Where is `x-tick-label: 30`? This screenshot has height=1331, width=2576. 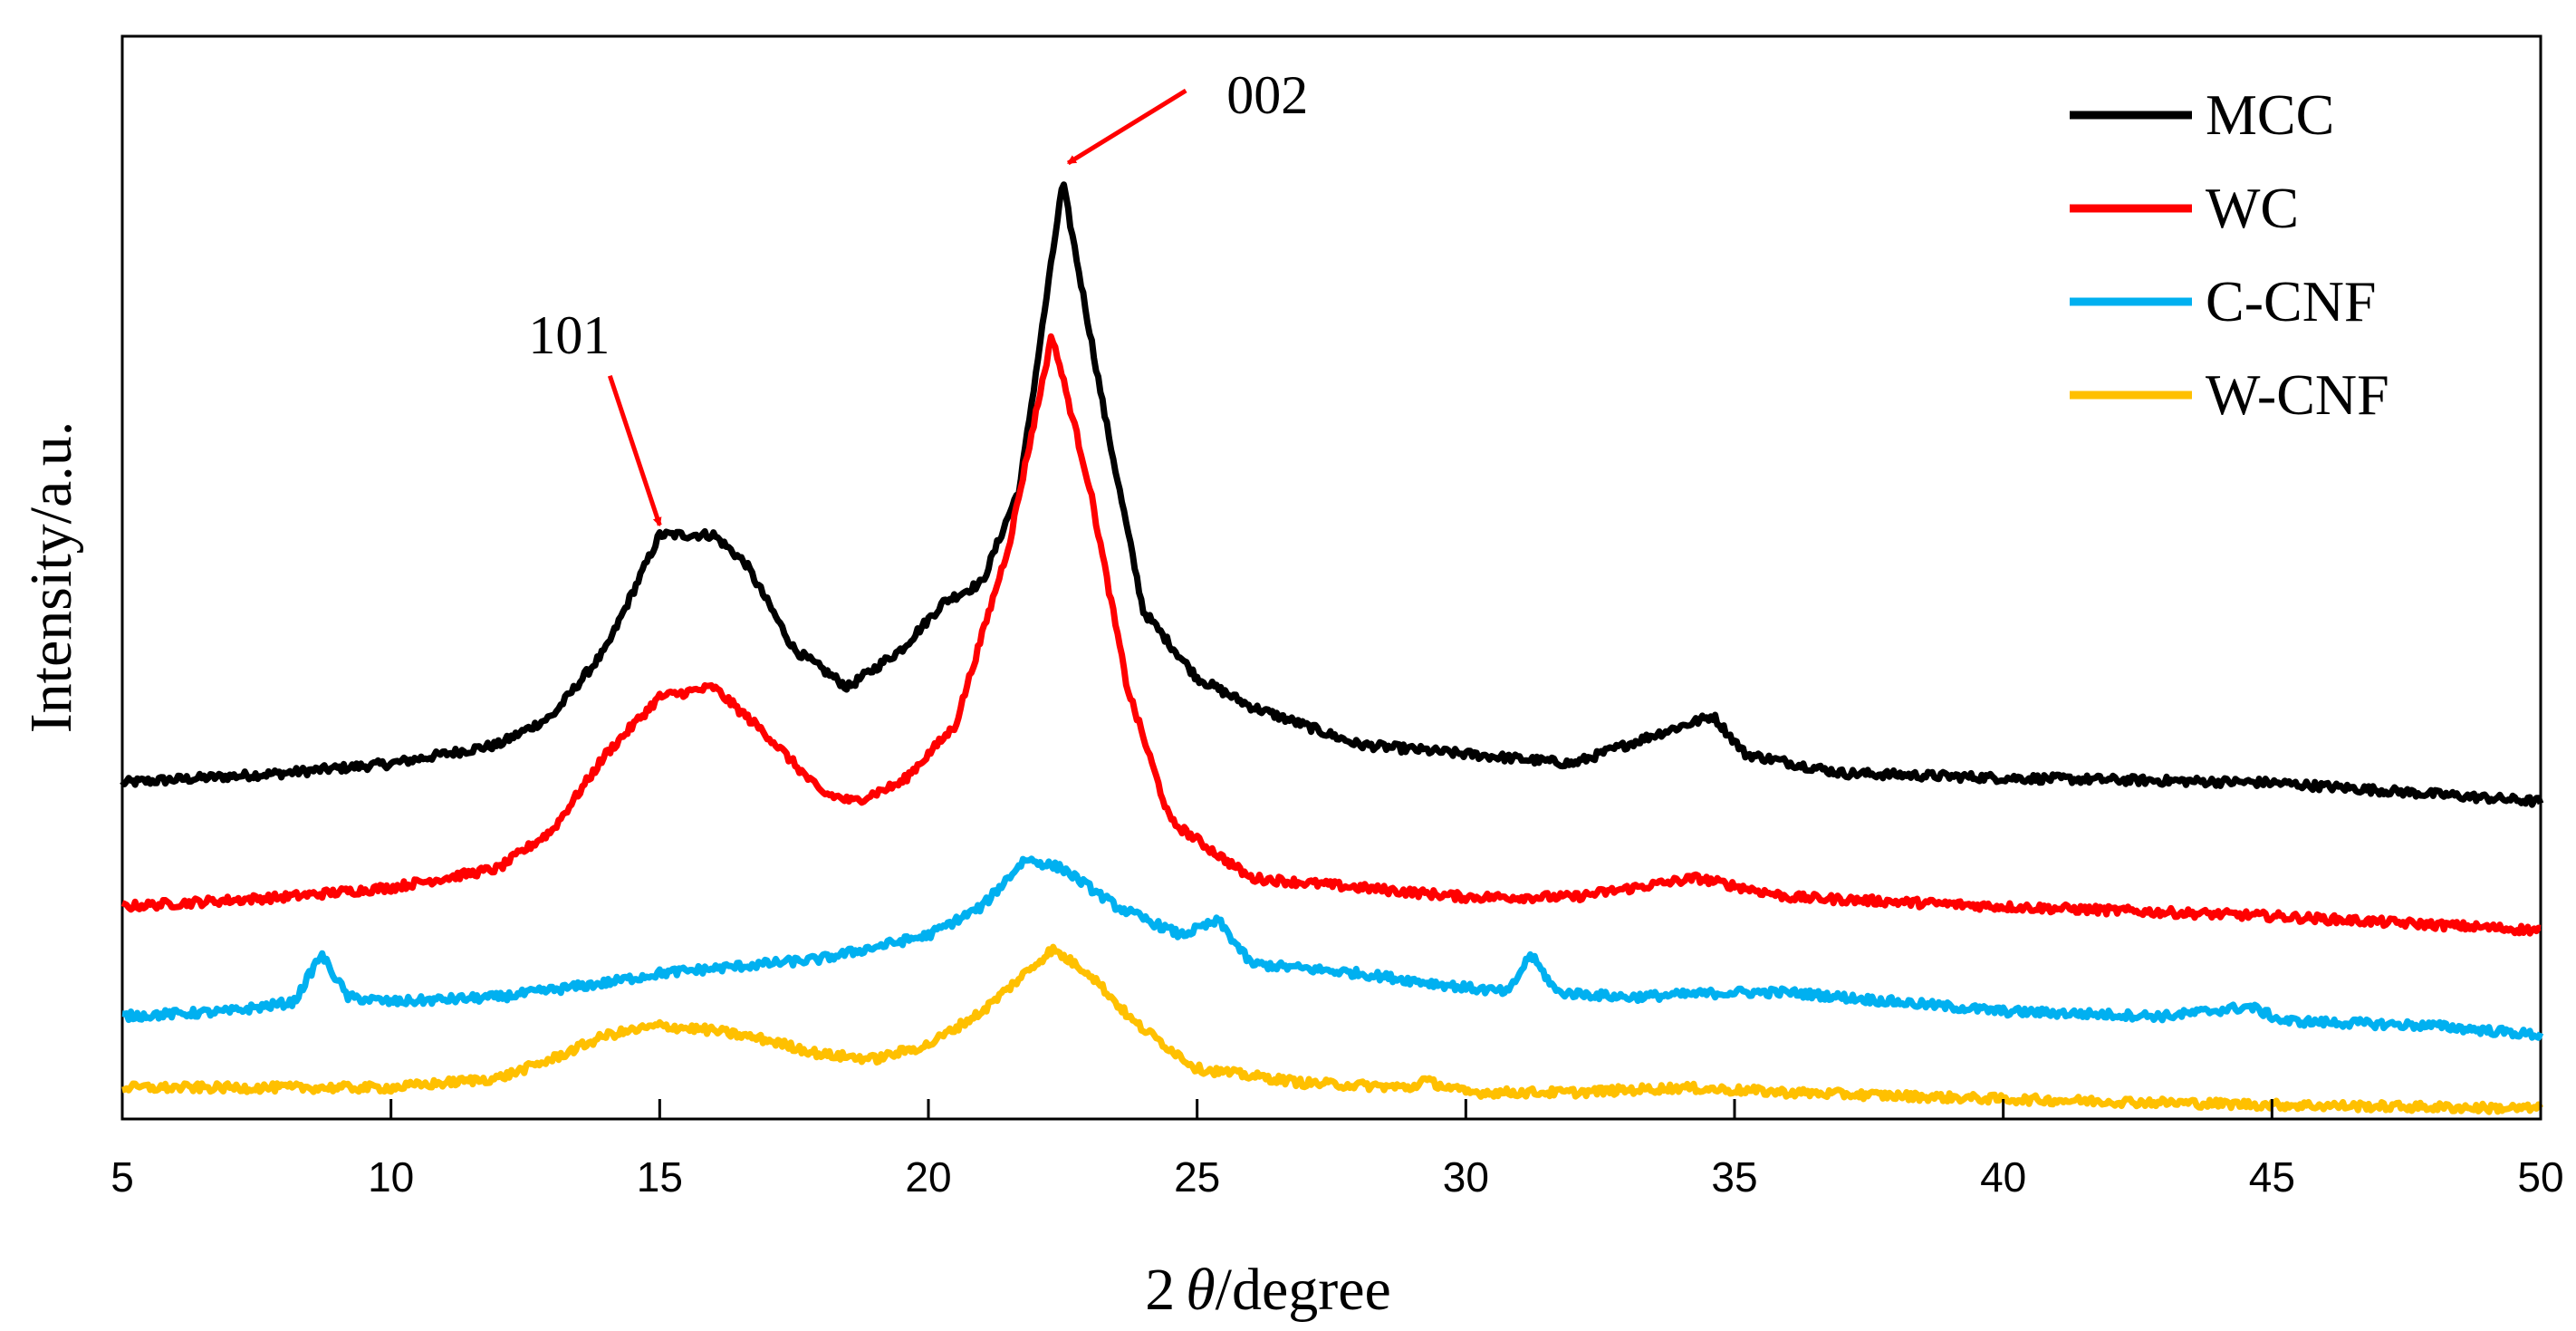 x-tick-label: 30 is located at coordinates (1466, 1177).